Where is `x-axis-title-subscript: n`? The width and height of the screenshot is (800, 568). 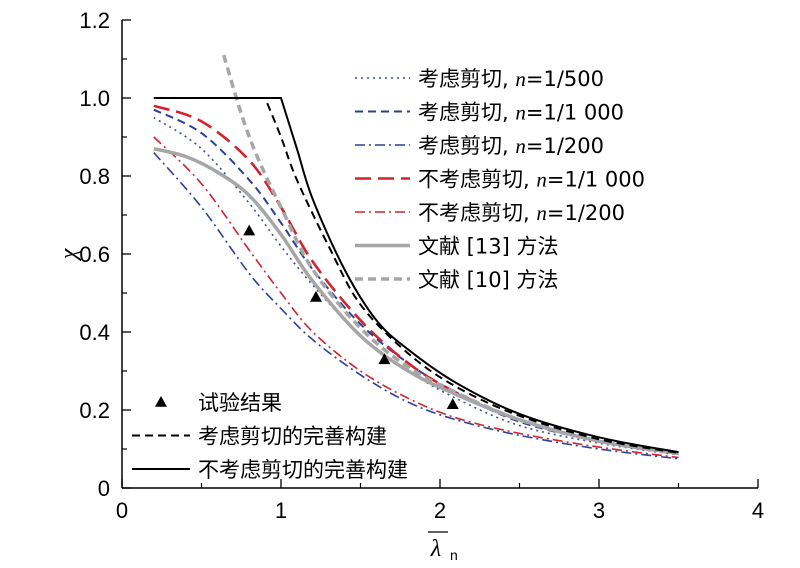 x-axis-title-subscript: n is located at coordinates (454, 555).